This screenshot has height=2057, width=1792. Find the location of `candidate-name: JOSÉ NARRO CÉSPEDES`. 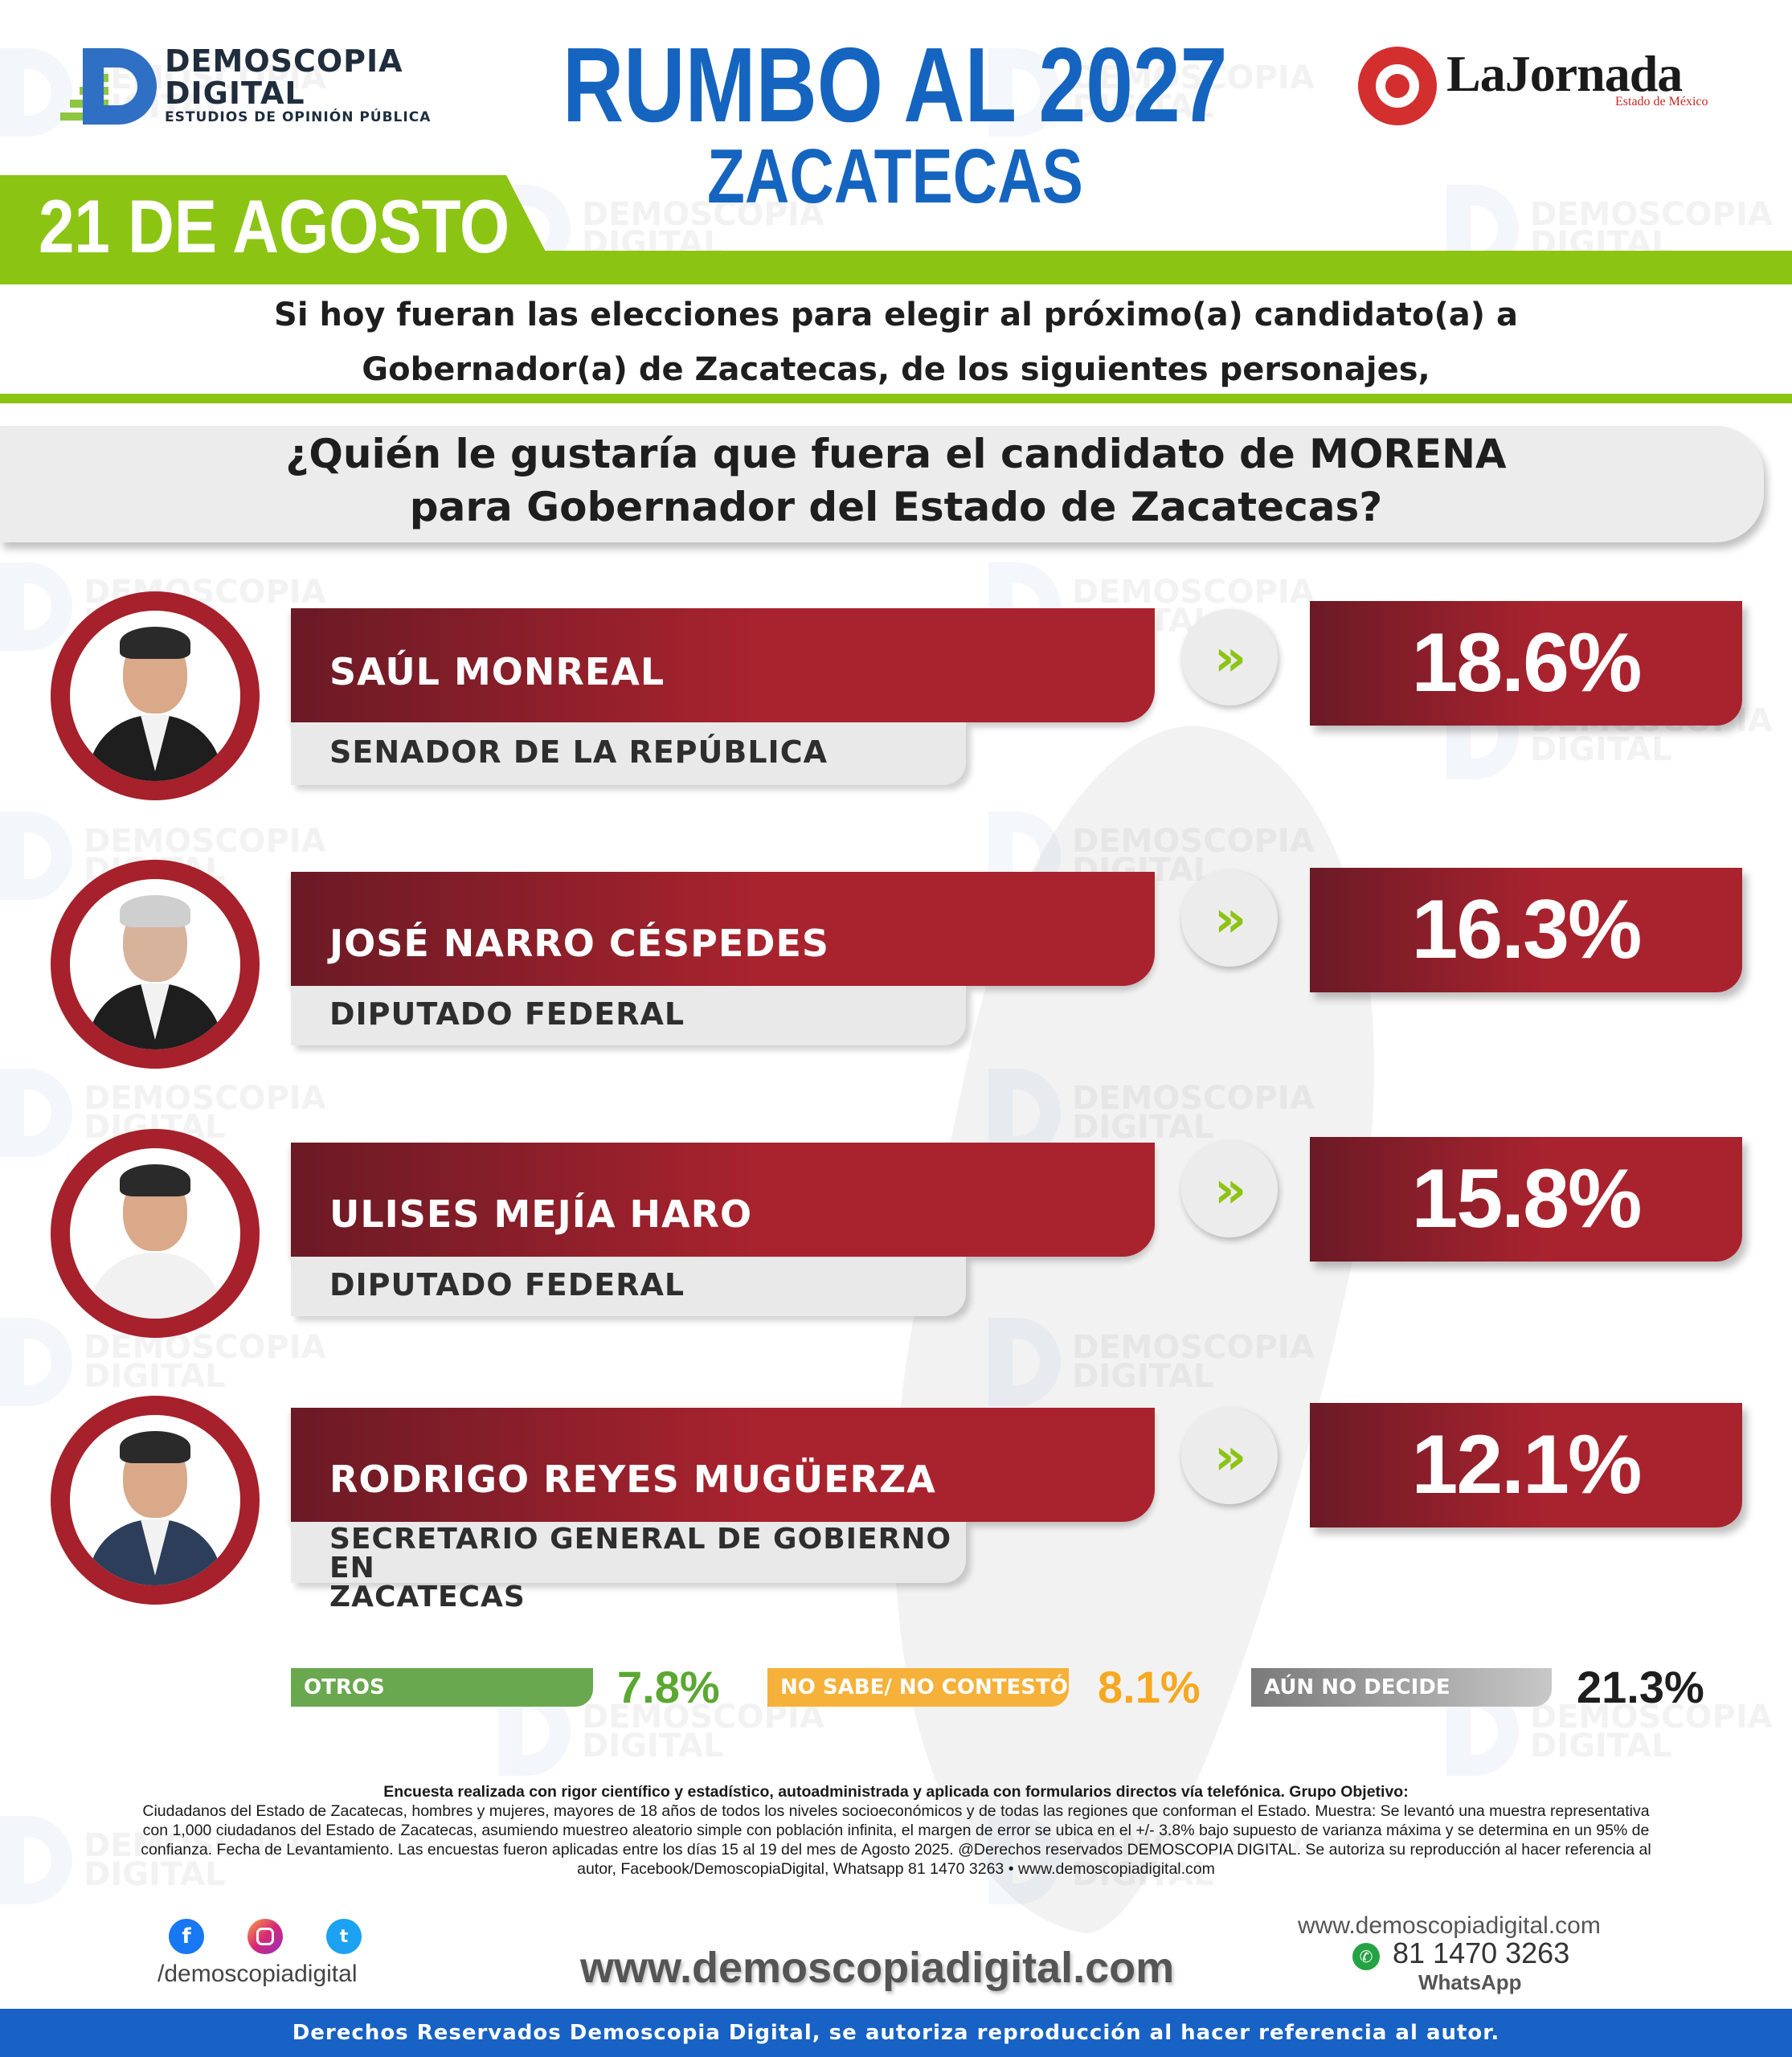

candidate-name: JOSÉ NARRO CÉSPEDES is located at coordinates (579, 943).